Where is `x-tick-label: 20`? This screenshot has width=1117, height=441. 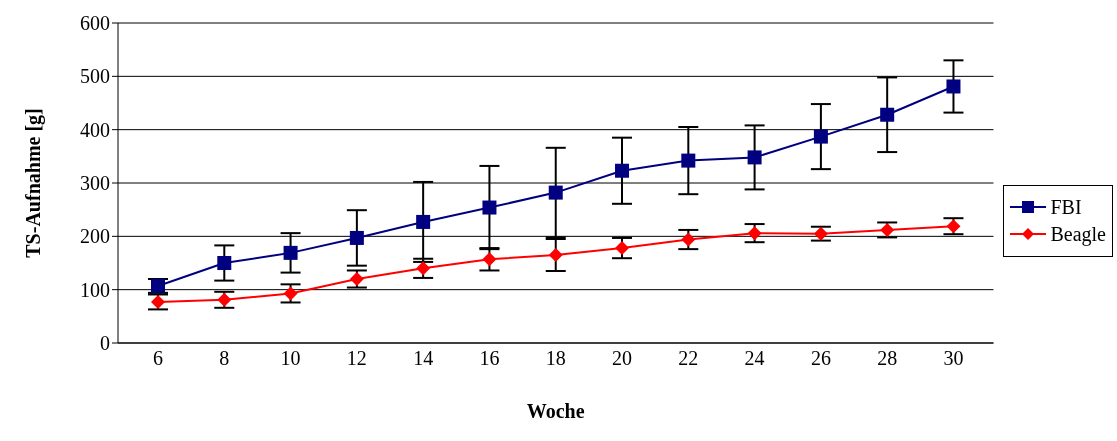
x-tick-label: 20 is located at coordinates (622, 358).